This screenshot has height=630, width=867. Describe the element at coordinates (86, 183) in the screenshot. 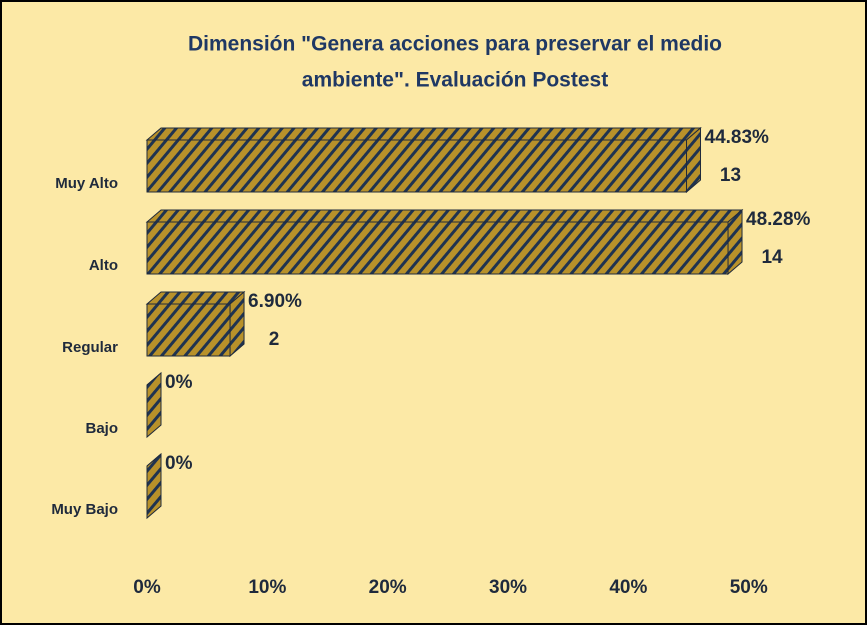

I see `y-tick-label: Muy Alto` at that location.